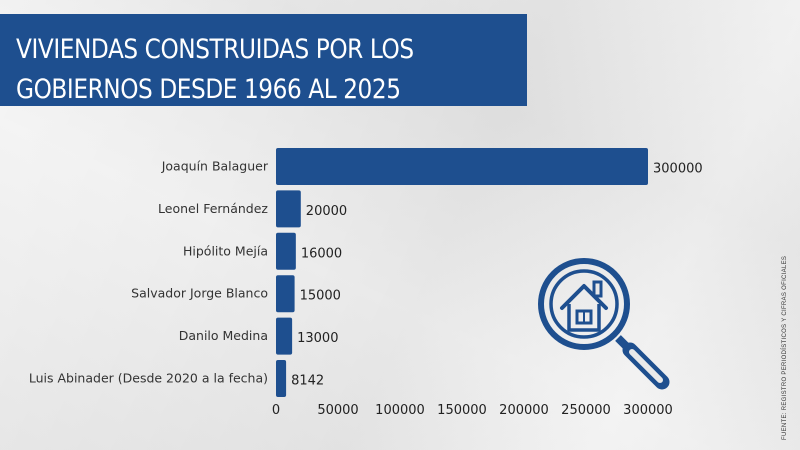 Image resolution: width=800 pixels, height=450 pixels. I want to click on x-tick-label-3: 150000, so click(462, 410).